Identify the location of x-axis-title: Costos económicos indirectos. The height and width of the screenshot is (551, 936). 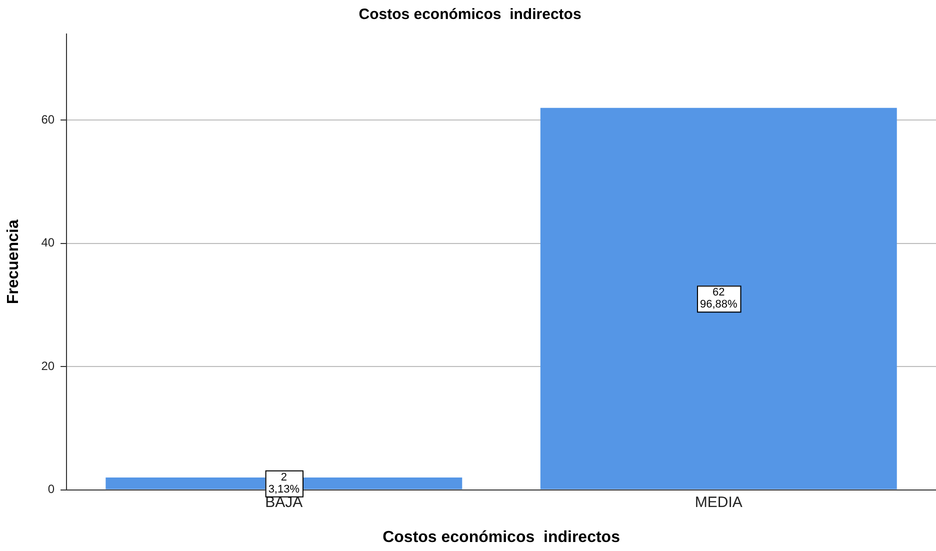
(501, 537).